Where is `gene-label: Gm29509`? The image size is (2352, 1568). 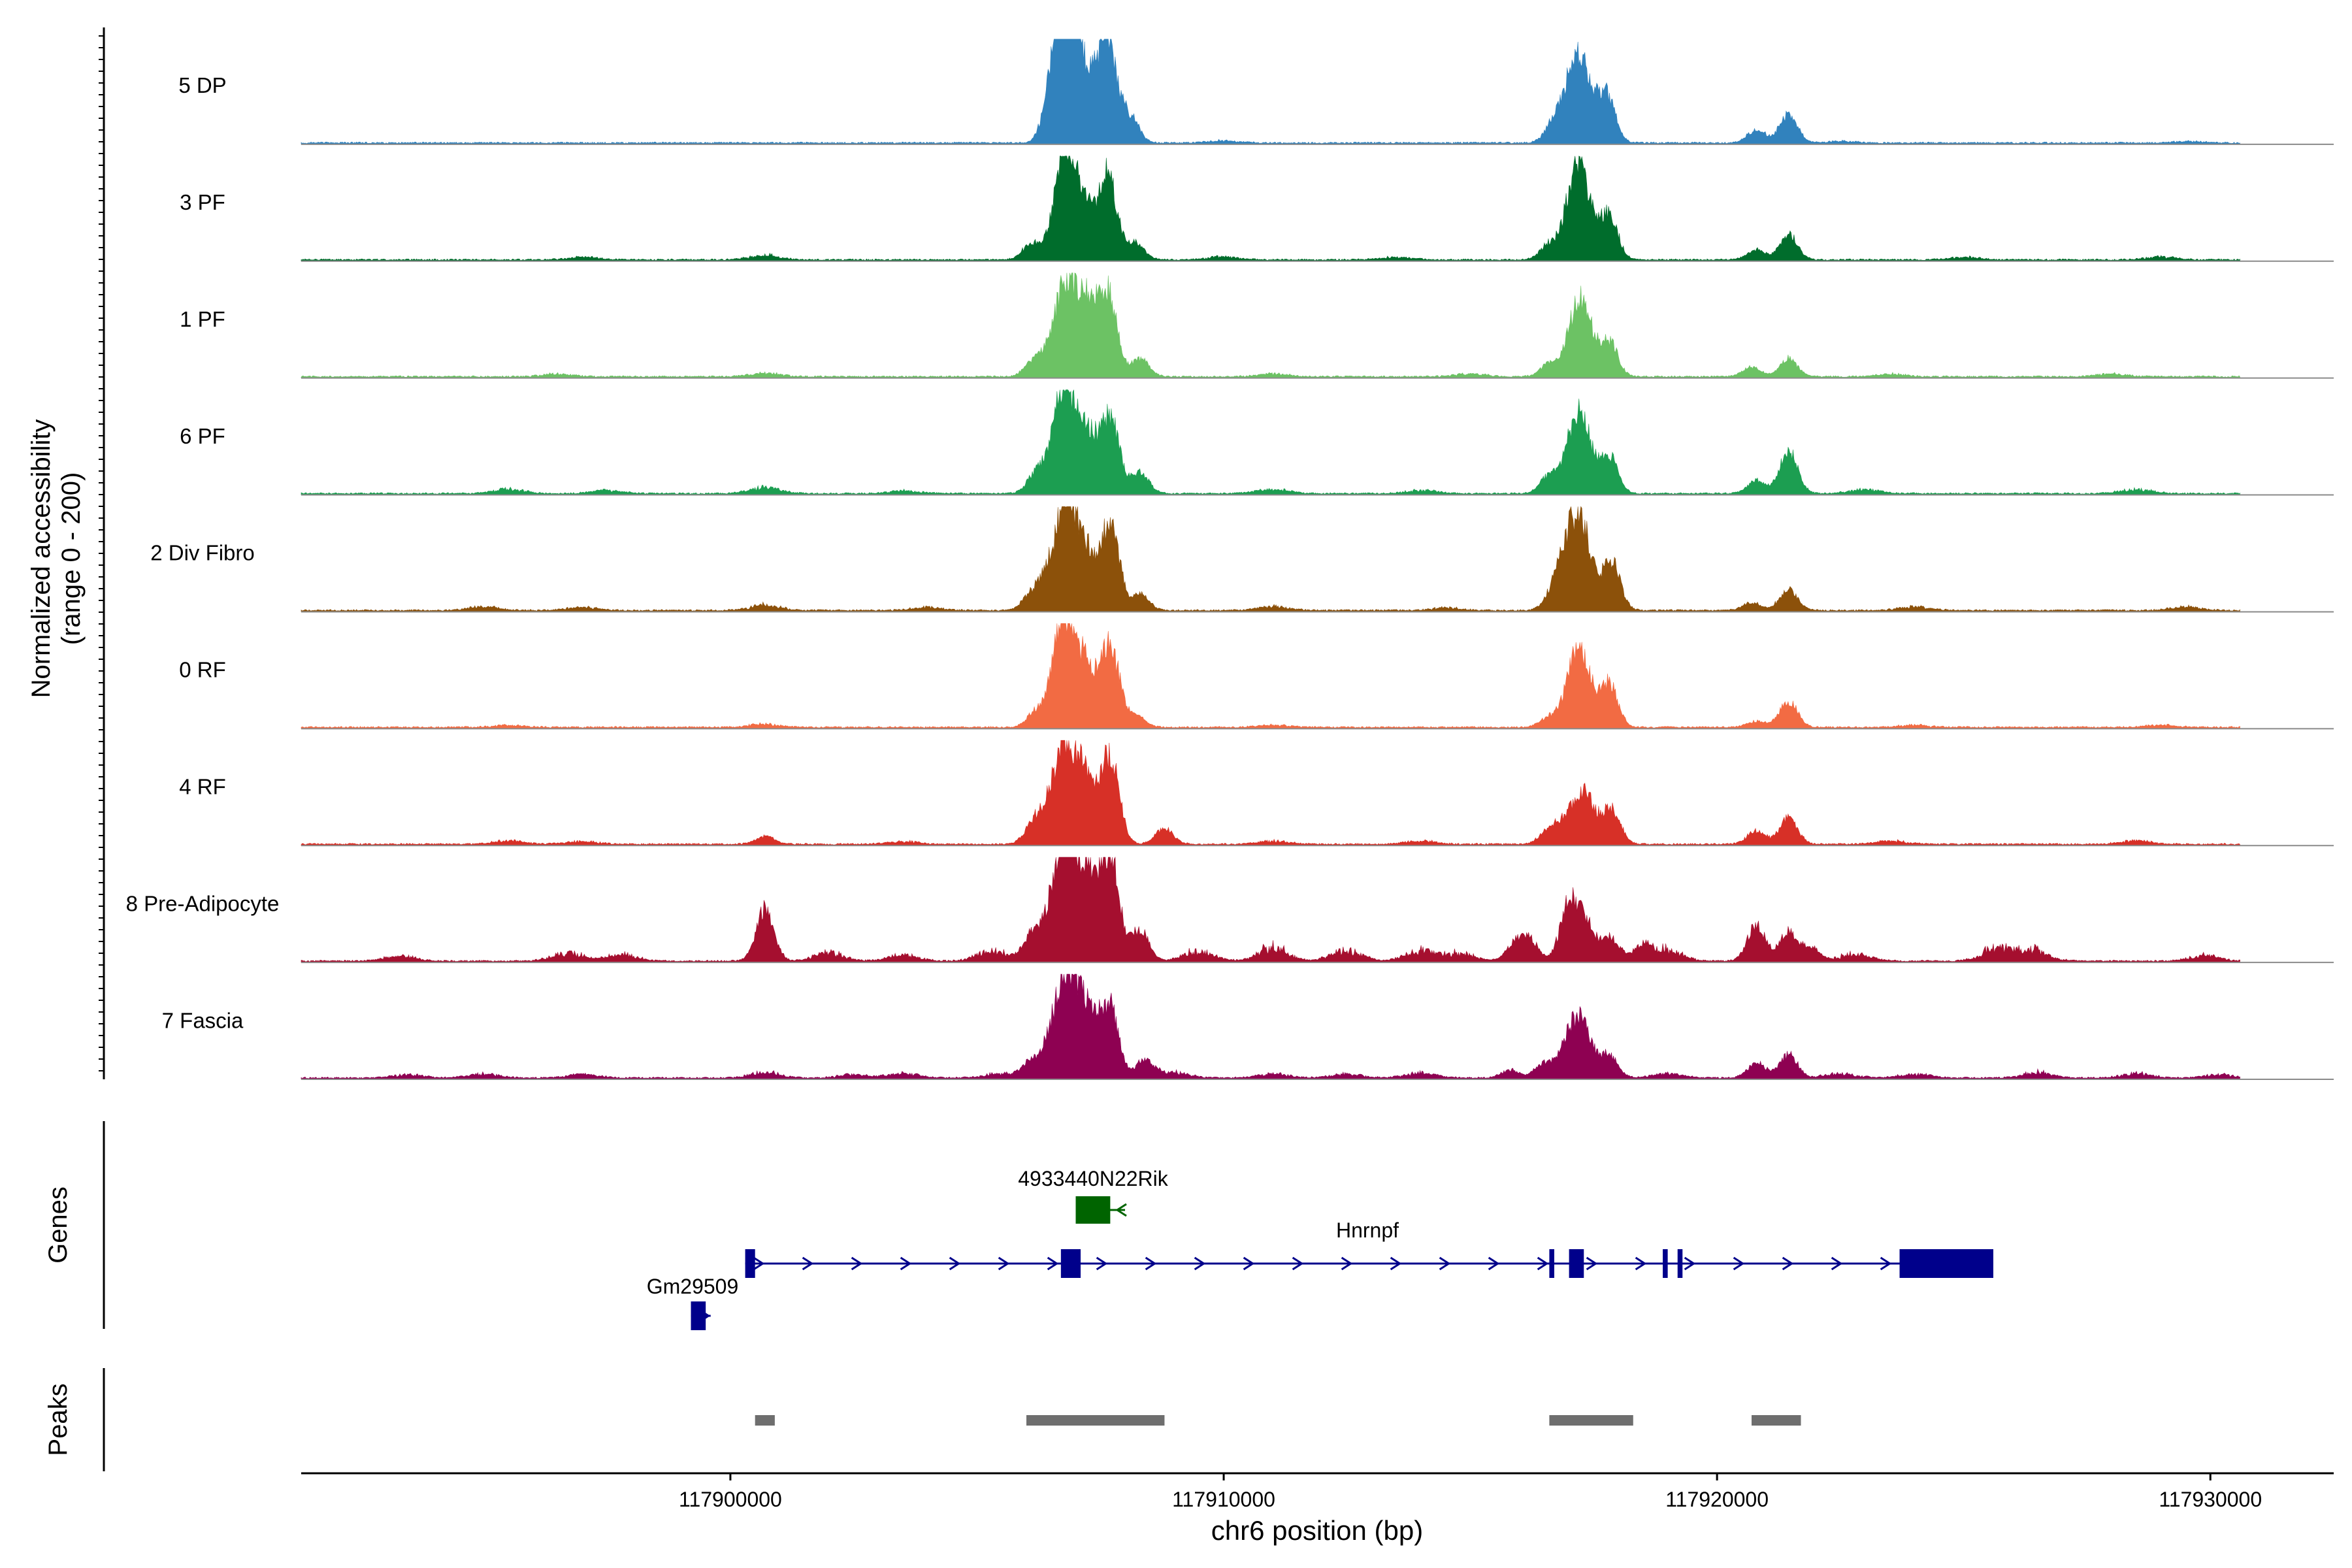
gene-label: Gm29509 is located at coordinates (693, 1286).